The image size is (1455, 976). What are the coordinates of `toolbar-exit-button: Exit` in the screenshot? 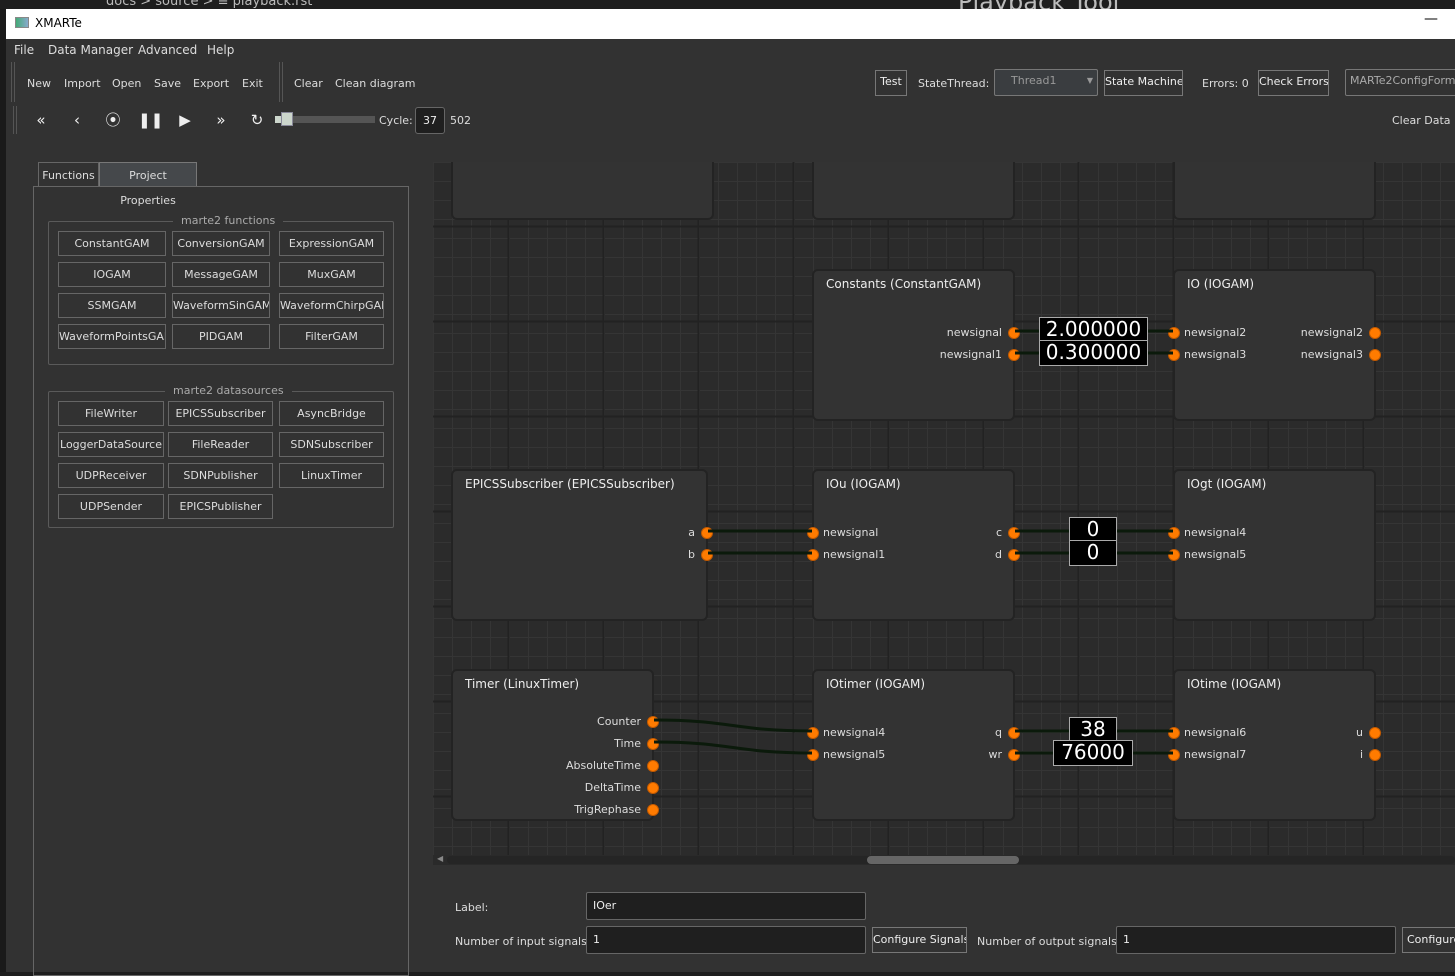 It's located at (252, 83).